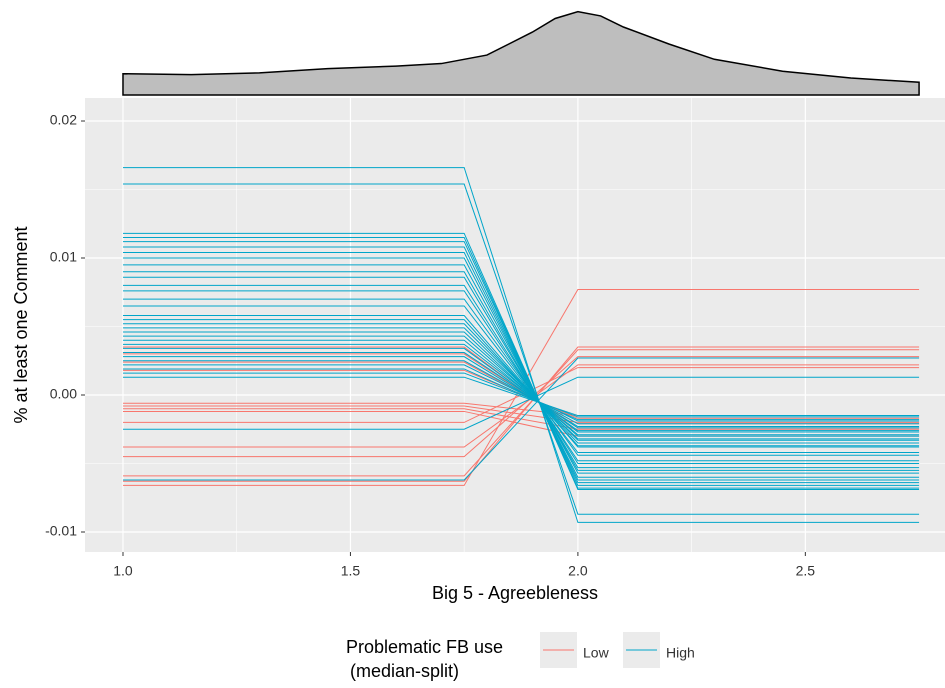 The height and width of the screenshot is (688, 945). What do you see at coordinates (521, 53) in the screenshot?
I see `density-area` at bounding box center [521, 53].